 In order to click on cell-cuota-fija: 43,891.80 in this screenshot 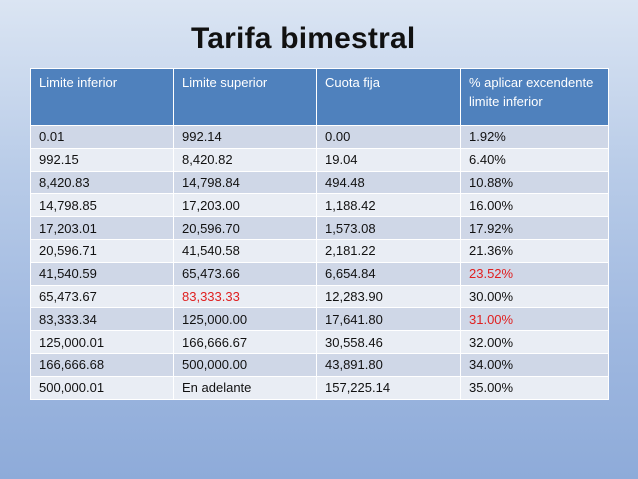, I will do `click(388, 364)`.